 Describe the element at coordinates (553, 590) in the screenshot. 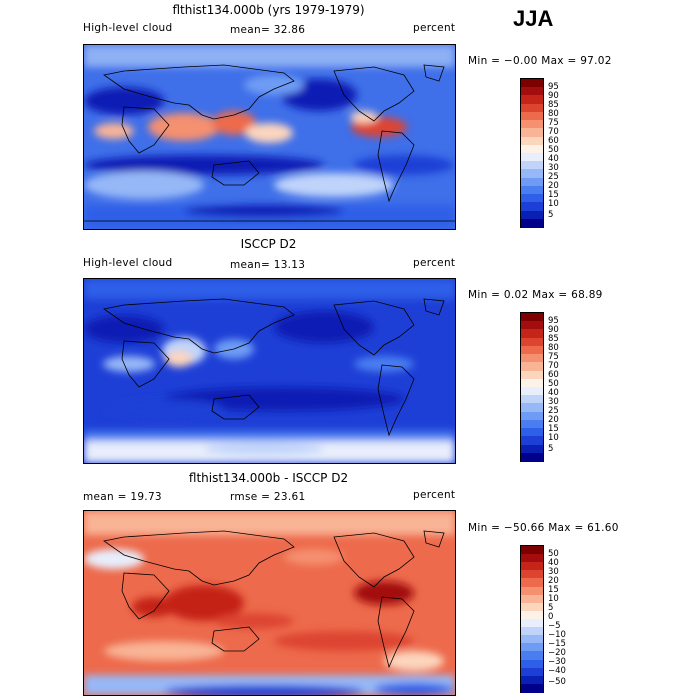

I see `panel3-tick: 15` at that location.